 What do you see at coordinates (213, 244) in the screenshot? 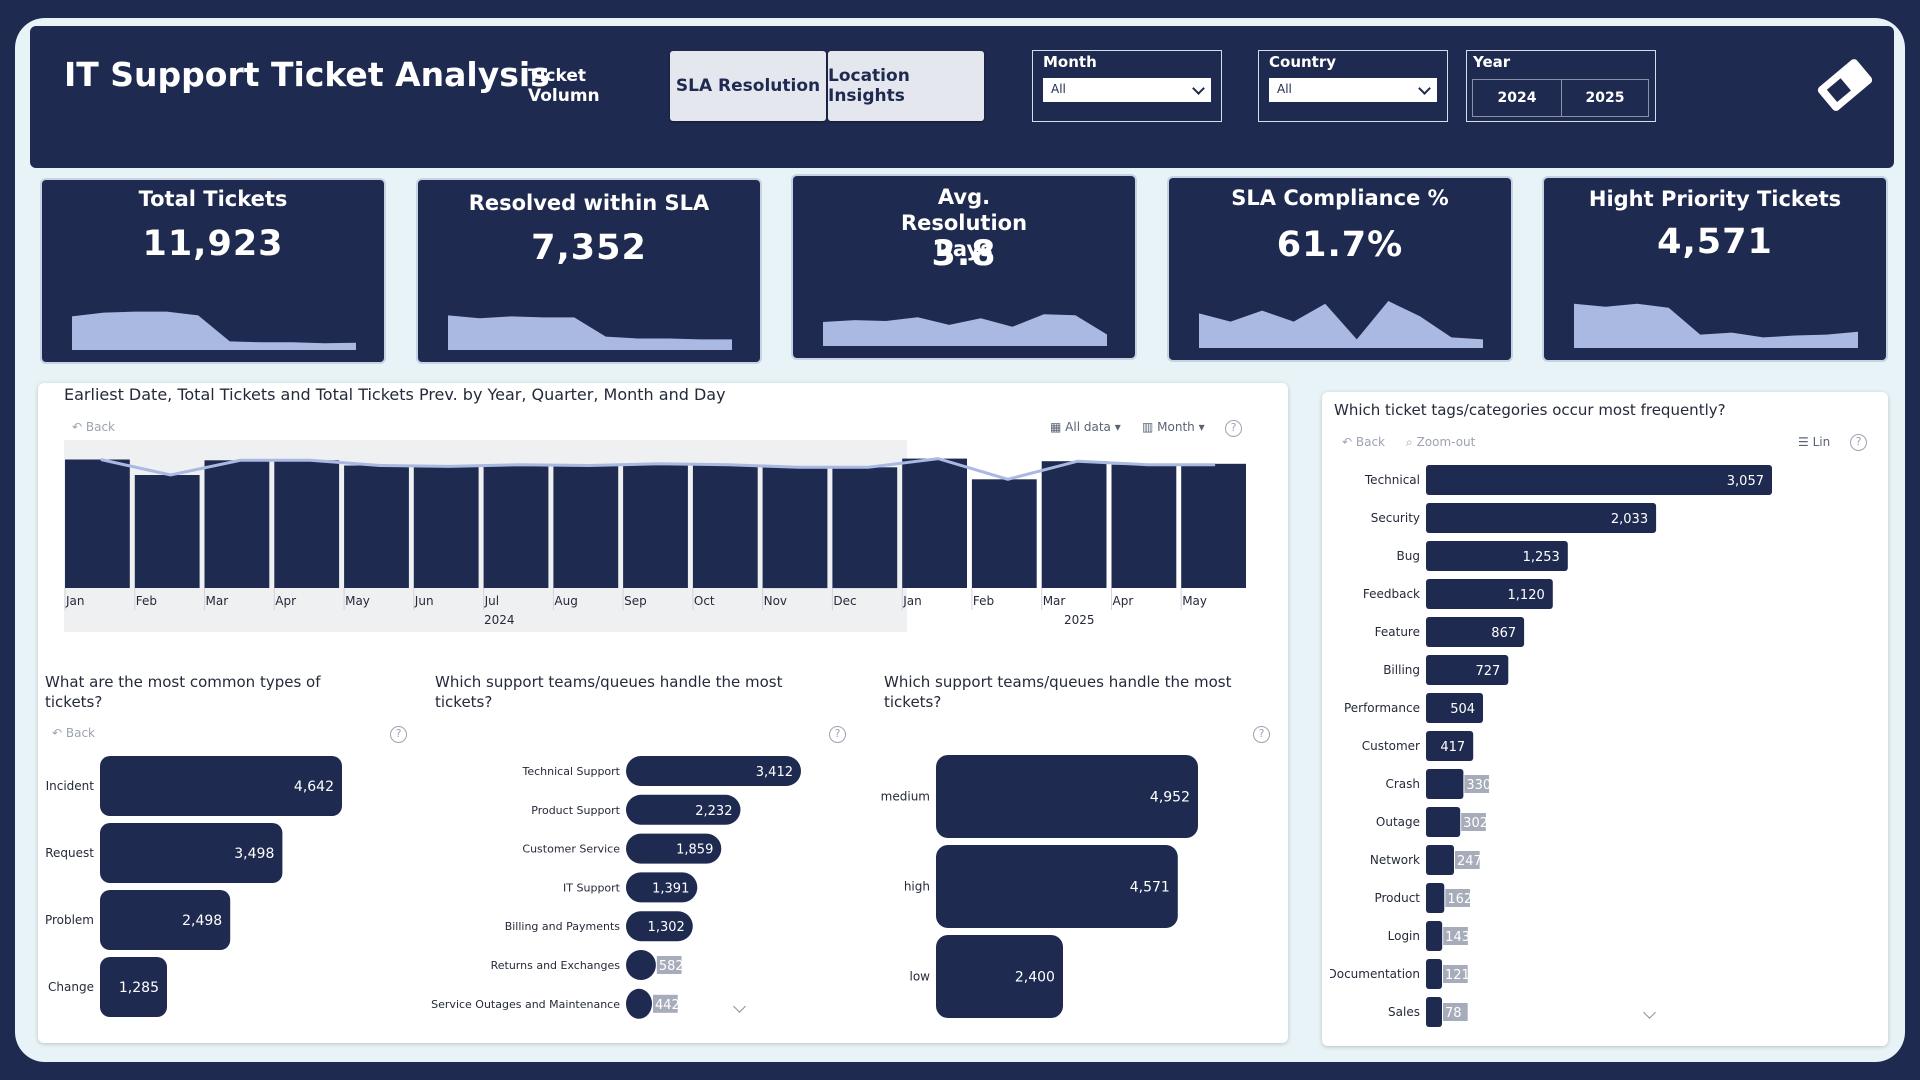
I see `kpi-value: 11,923` at bounding box center [213, 244].